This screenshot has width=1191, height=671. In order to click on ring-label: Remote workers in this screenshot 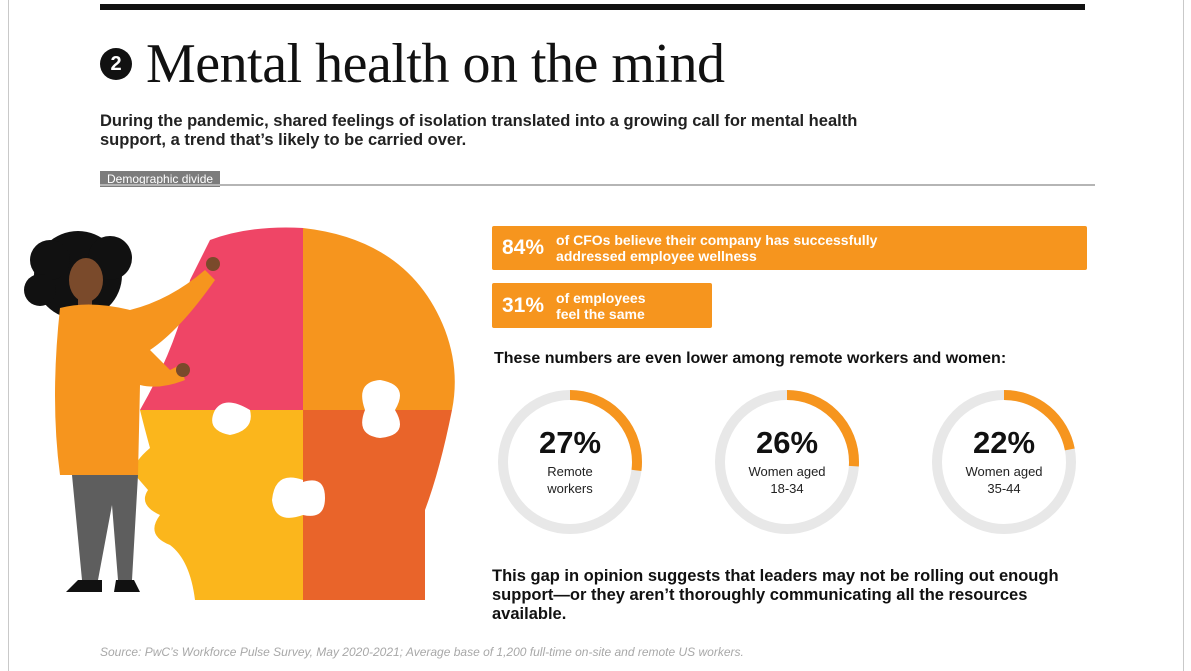, I will do `click(570, 480)`.